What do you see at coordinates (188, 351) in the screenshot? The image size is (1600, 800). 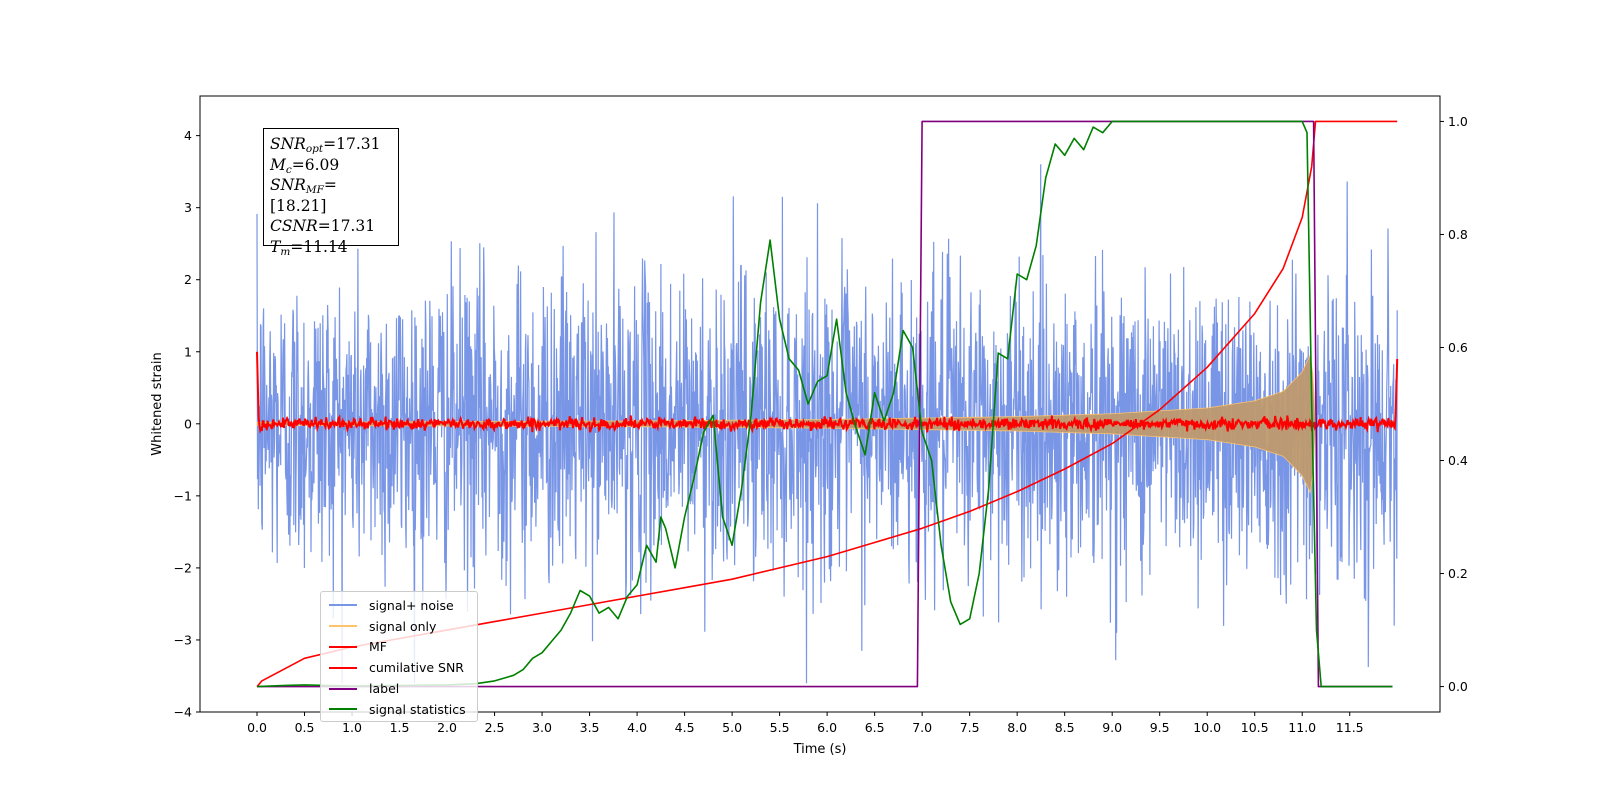 I see `y-left-tick-label: 1` at bounding box center [188, 351].